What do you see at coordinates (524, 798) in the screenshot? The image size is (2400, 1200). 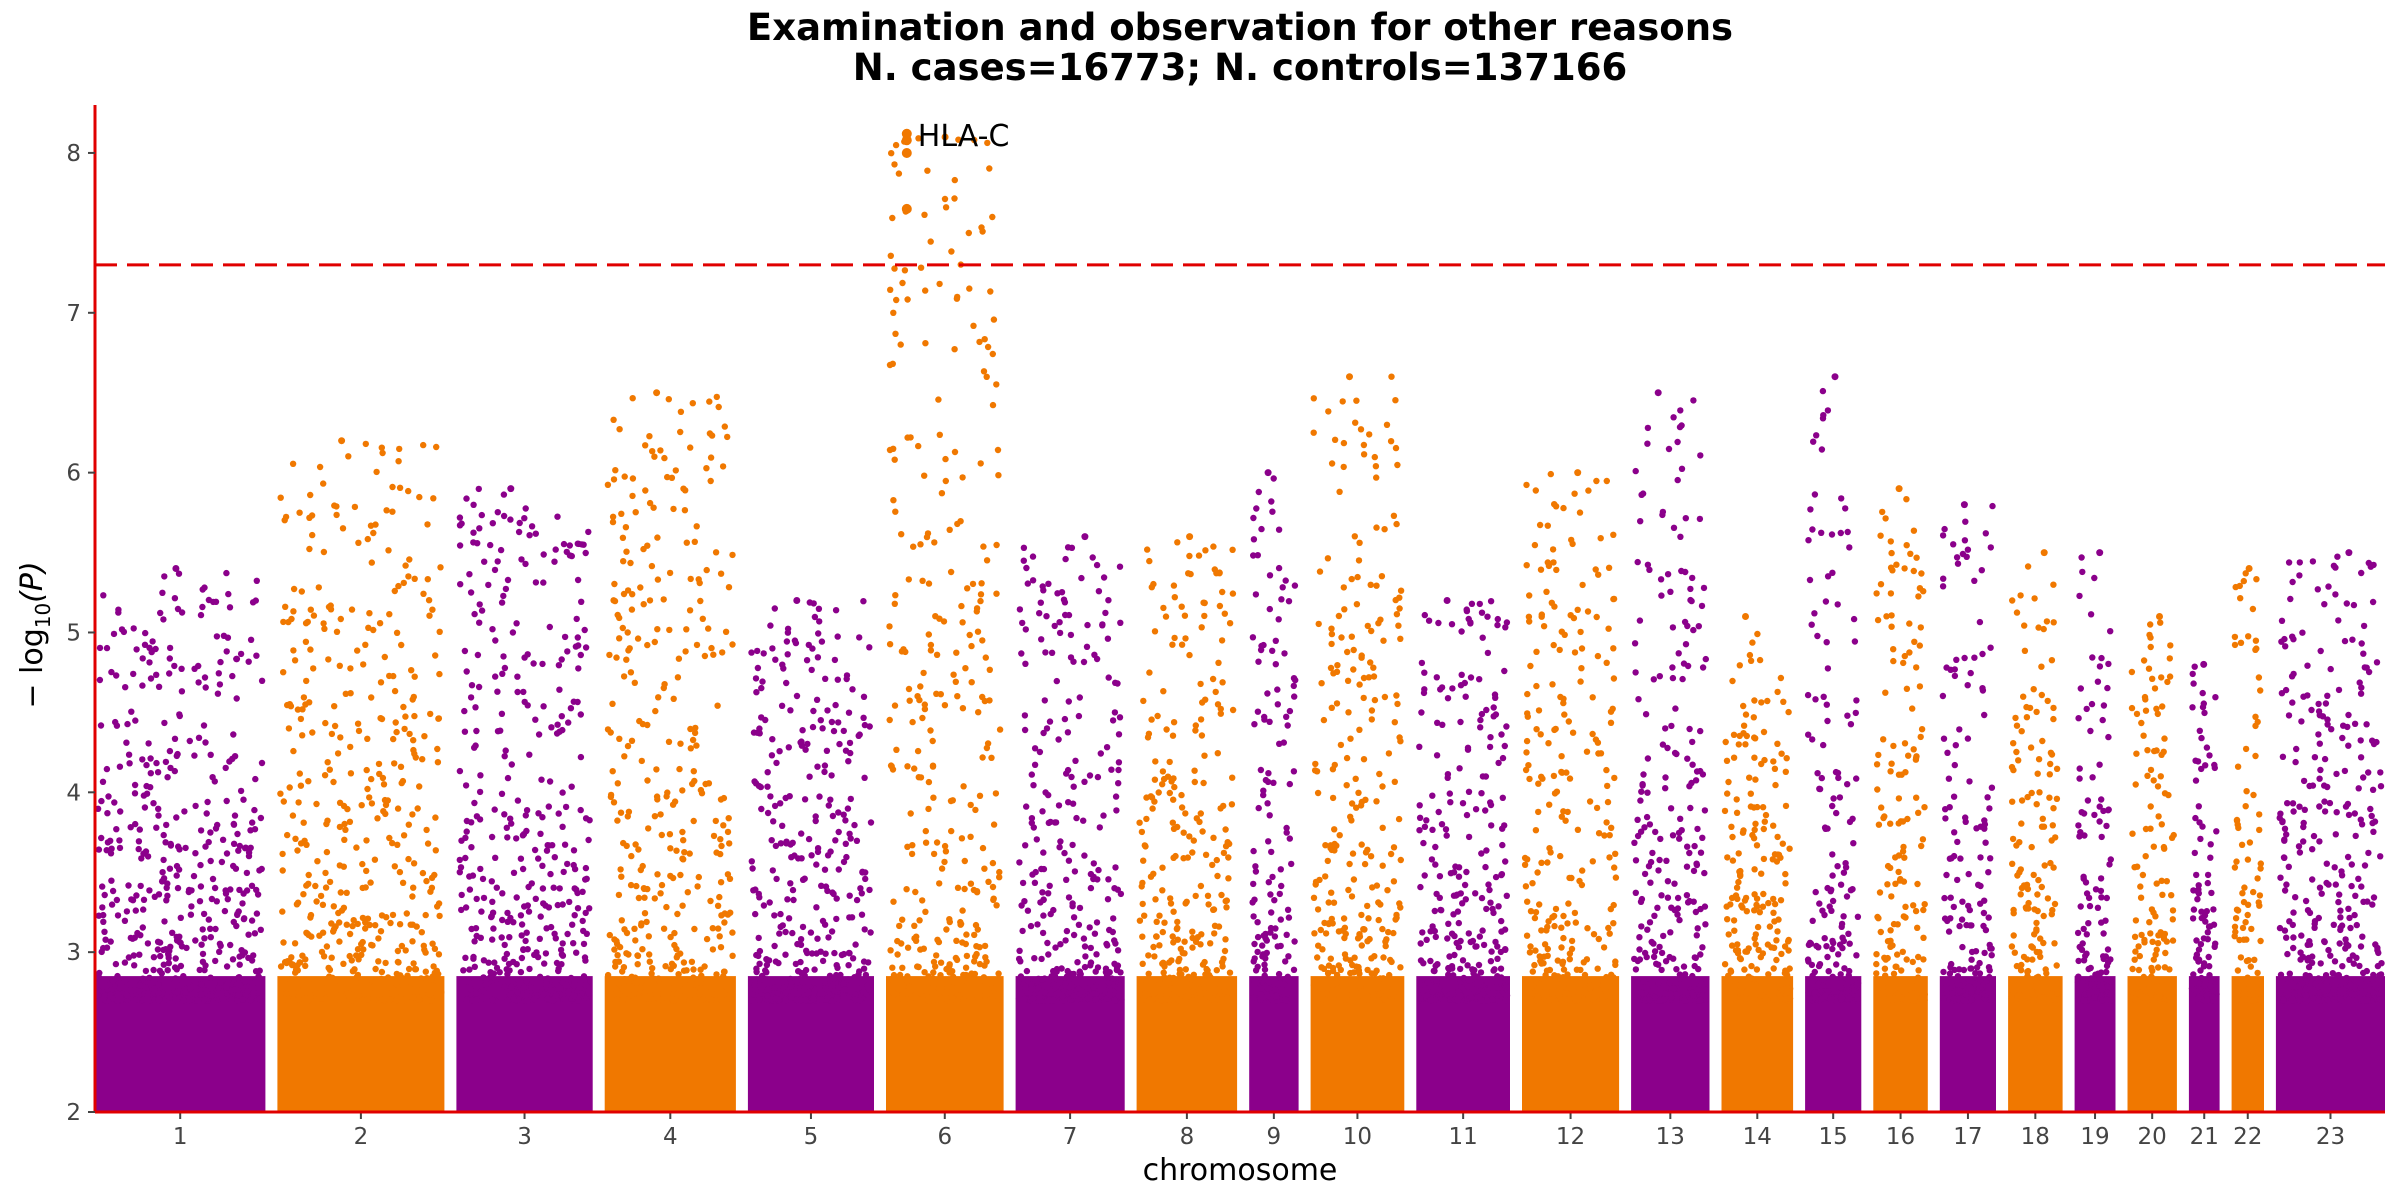 I see `chromosome-3-points` at bounding box center [524, 798].